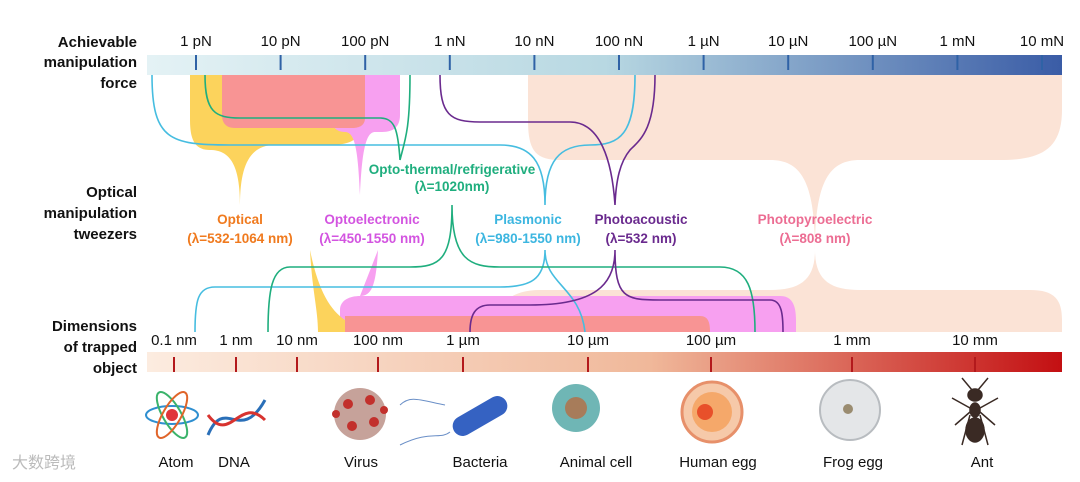 This screenshot has width=1080, height=482. Describe the element at coordinates (452, 169) in the screenshot. I see `tweezer-name: Opto-thermal/refrigerative` at that location.